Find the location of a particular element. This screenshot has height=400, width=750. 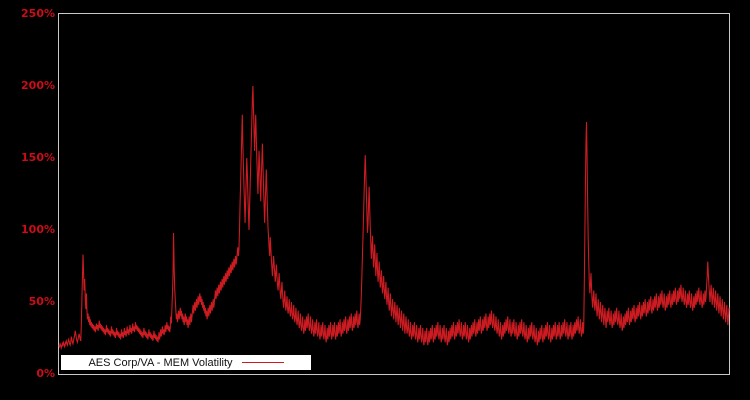

legend-line-sample-icon is located at coordinates (262, 362).